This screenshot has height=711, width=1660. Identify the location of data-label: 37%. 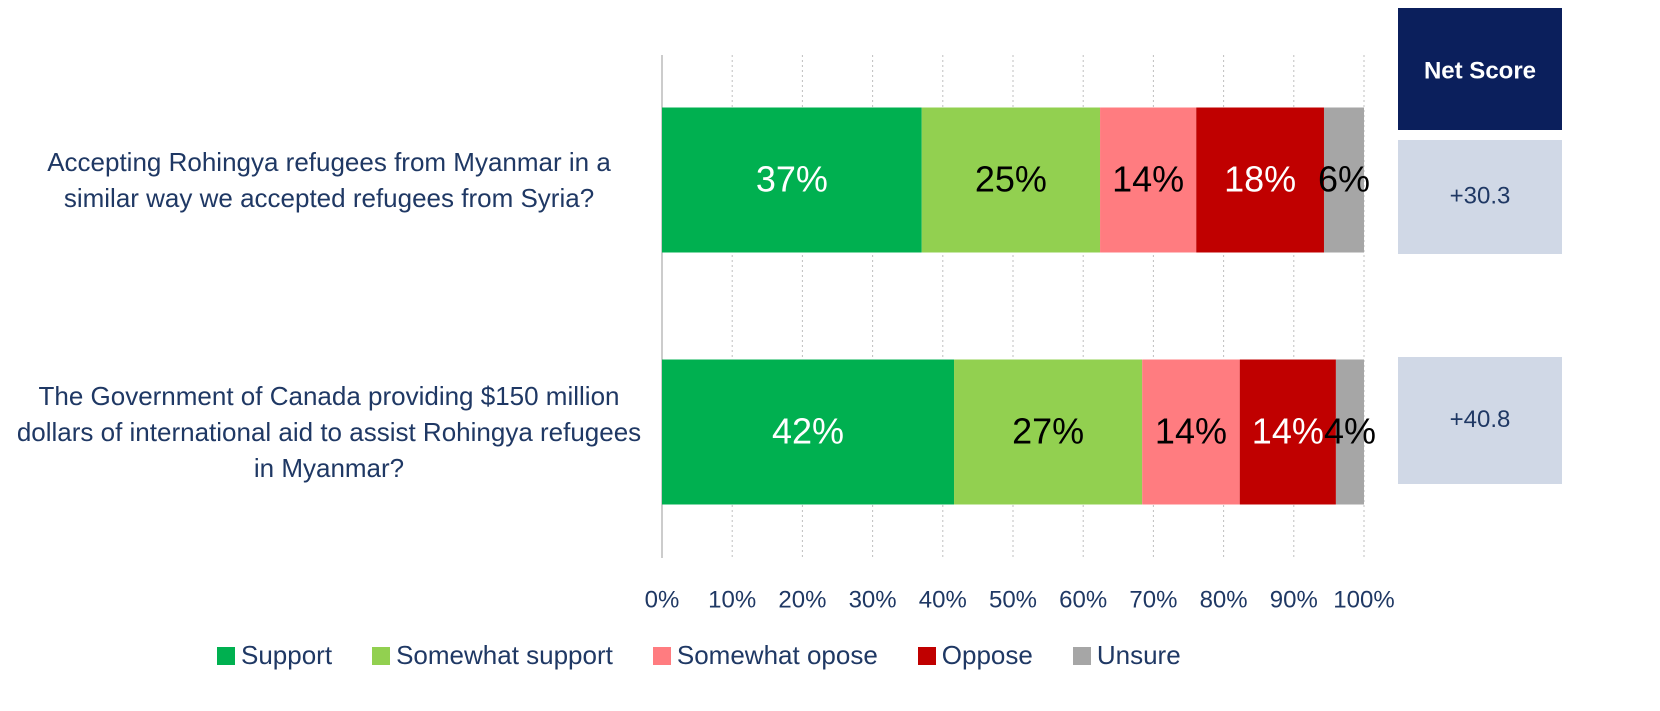
(792, 179).